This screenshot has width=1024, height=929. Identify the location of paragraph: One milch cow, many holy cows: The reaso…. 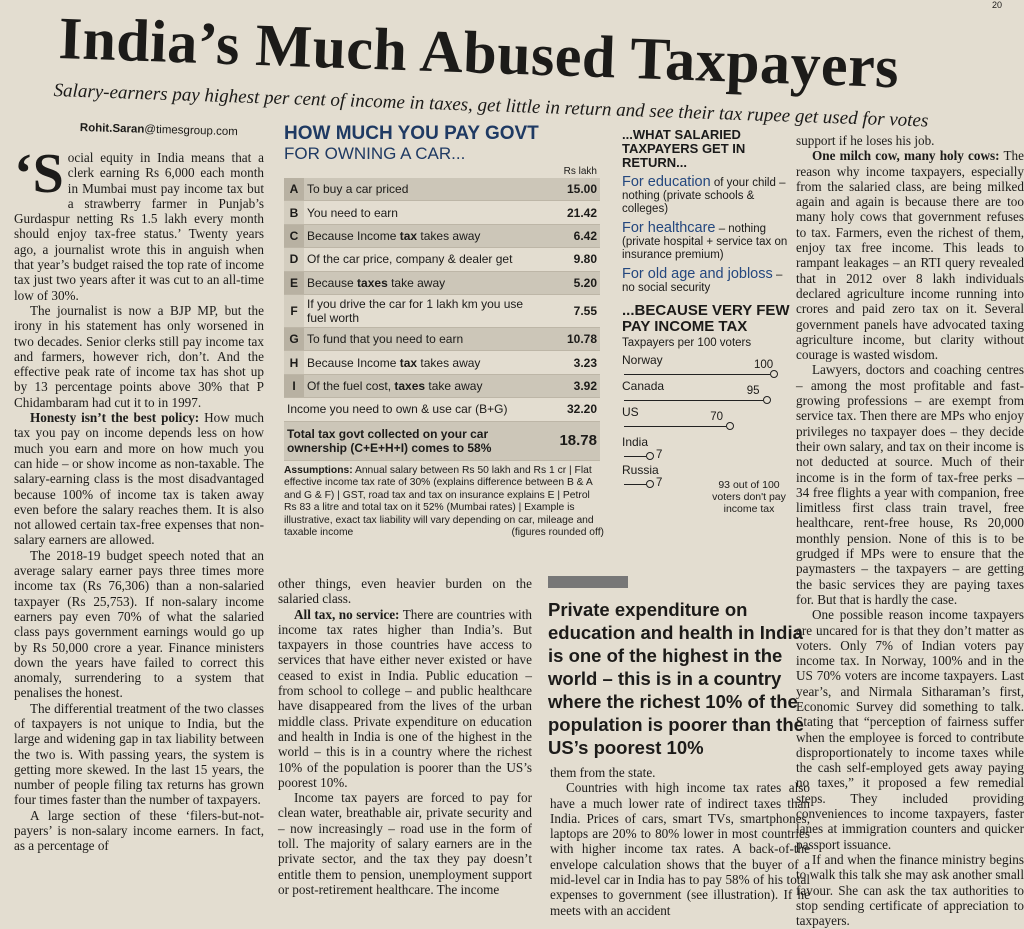
(910, 255).